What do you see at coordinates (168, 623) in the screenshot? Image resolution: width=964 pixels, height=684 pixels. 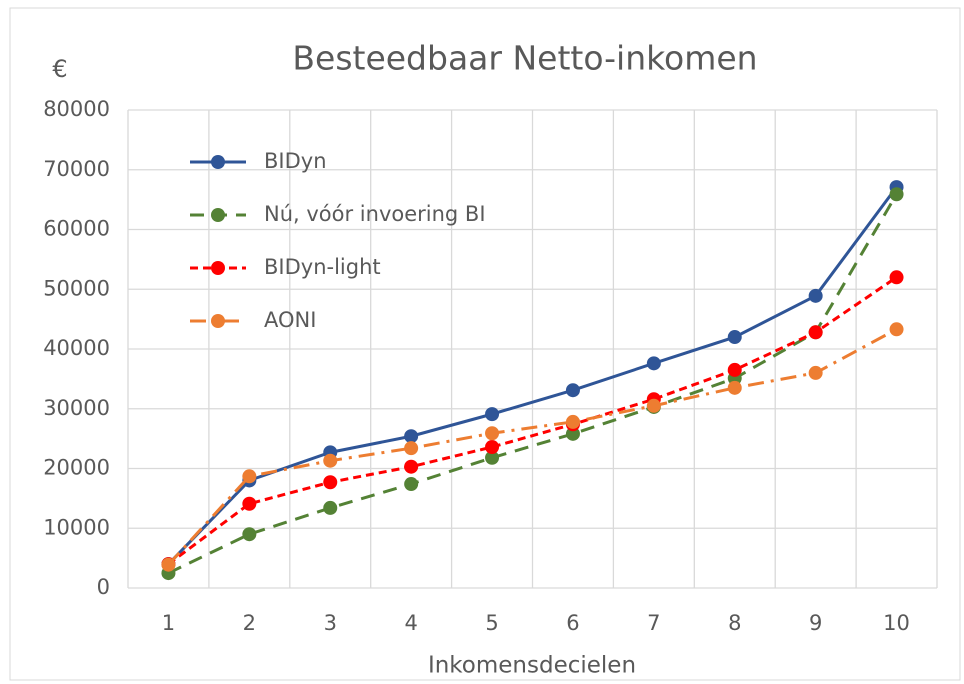 I see `x-tick-label: 1` at bounding box center [168, 623].